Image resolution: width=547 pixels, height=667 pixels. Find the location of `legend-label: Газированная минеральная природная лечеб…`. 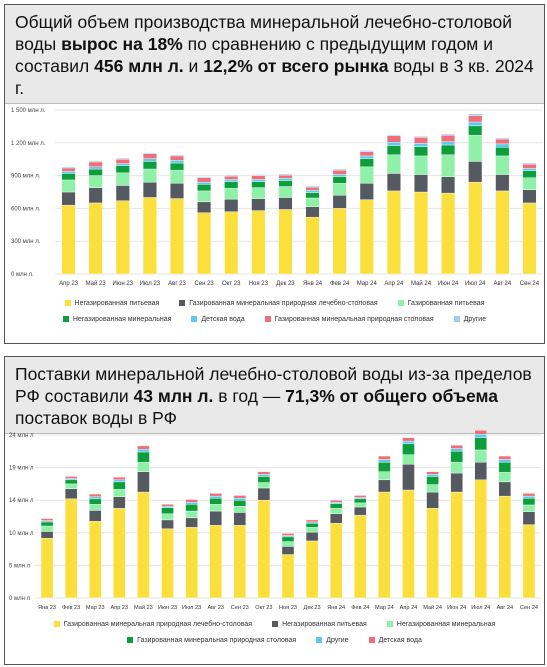

legend-label: Газированная минеральная природная лечеб… is located at coordinates (283, 303).